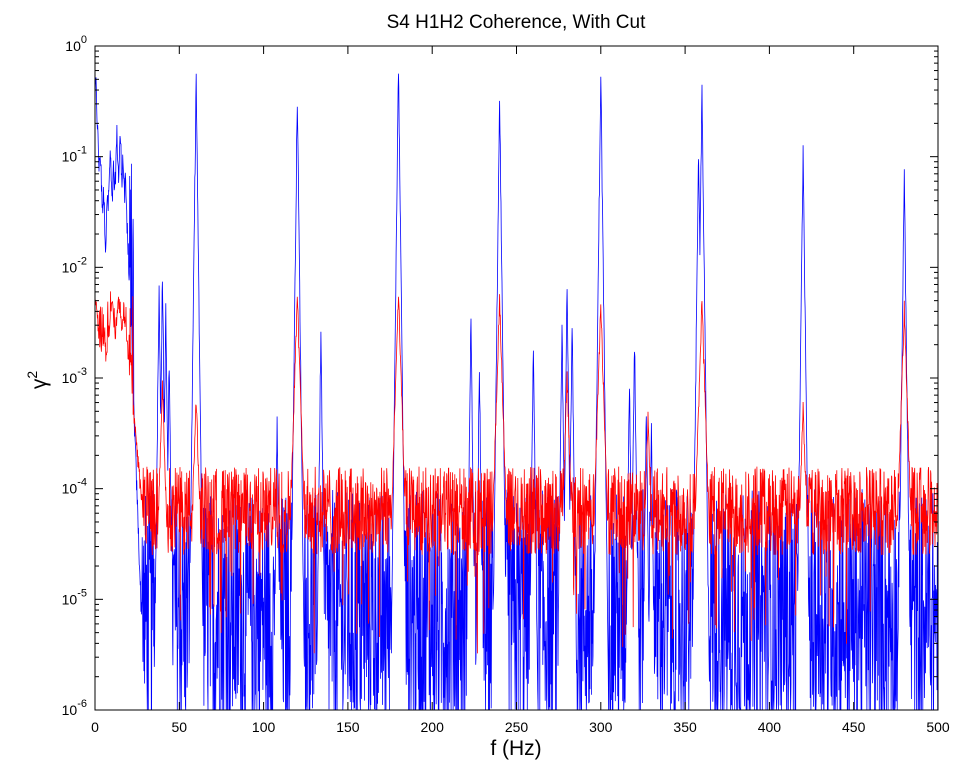  What do you see at coordinates (854, 727) in the screenshot?
I see `x-tick-label: 450` at bounding box center [854, 727].